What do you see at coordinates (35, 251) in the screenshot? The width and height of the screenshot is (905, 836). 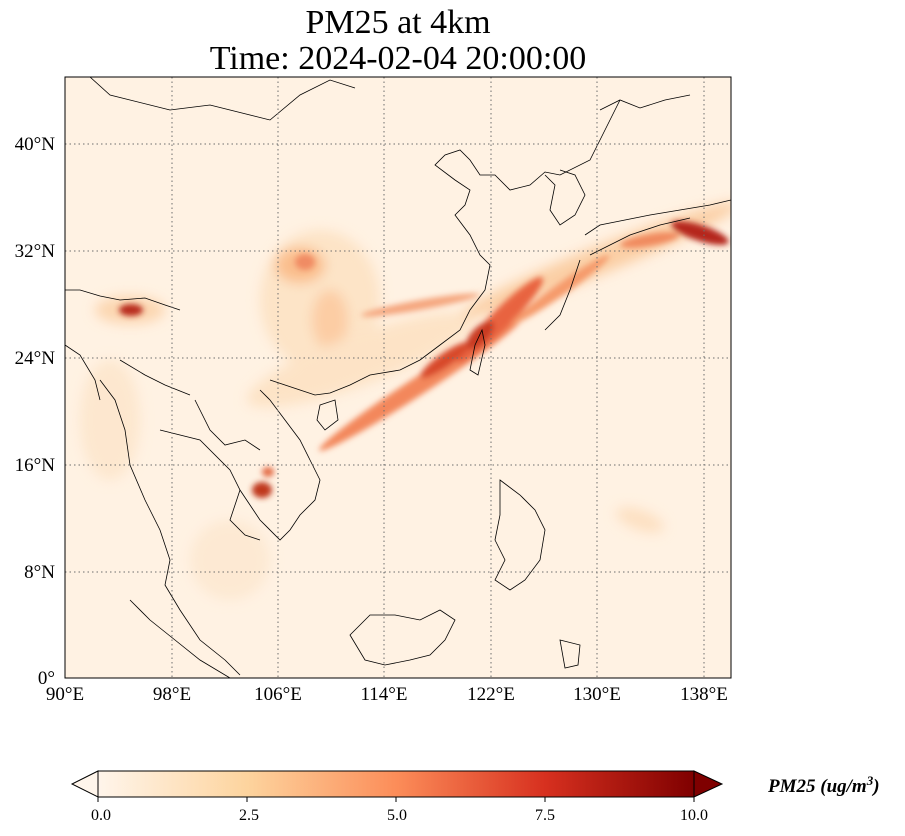 I see `lat-tick-32: 32°N` at bounding box center [35, 251].